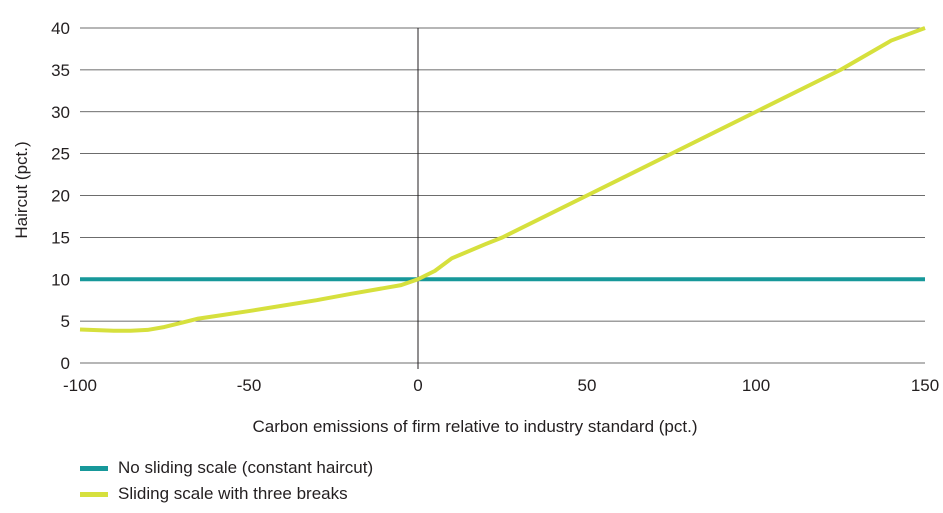 The image size is (943, 513). I want to click on y-tick-label: 40, so click(60, 28).